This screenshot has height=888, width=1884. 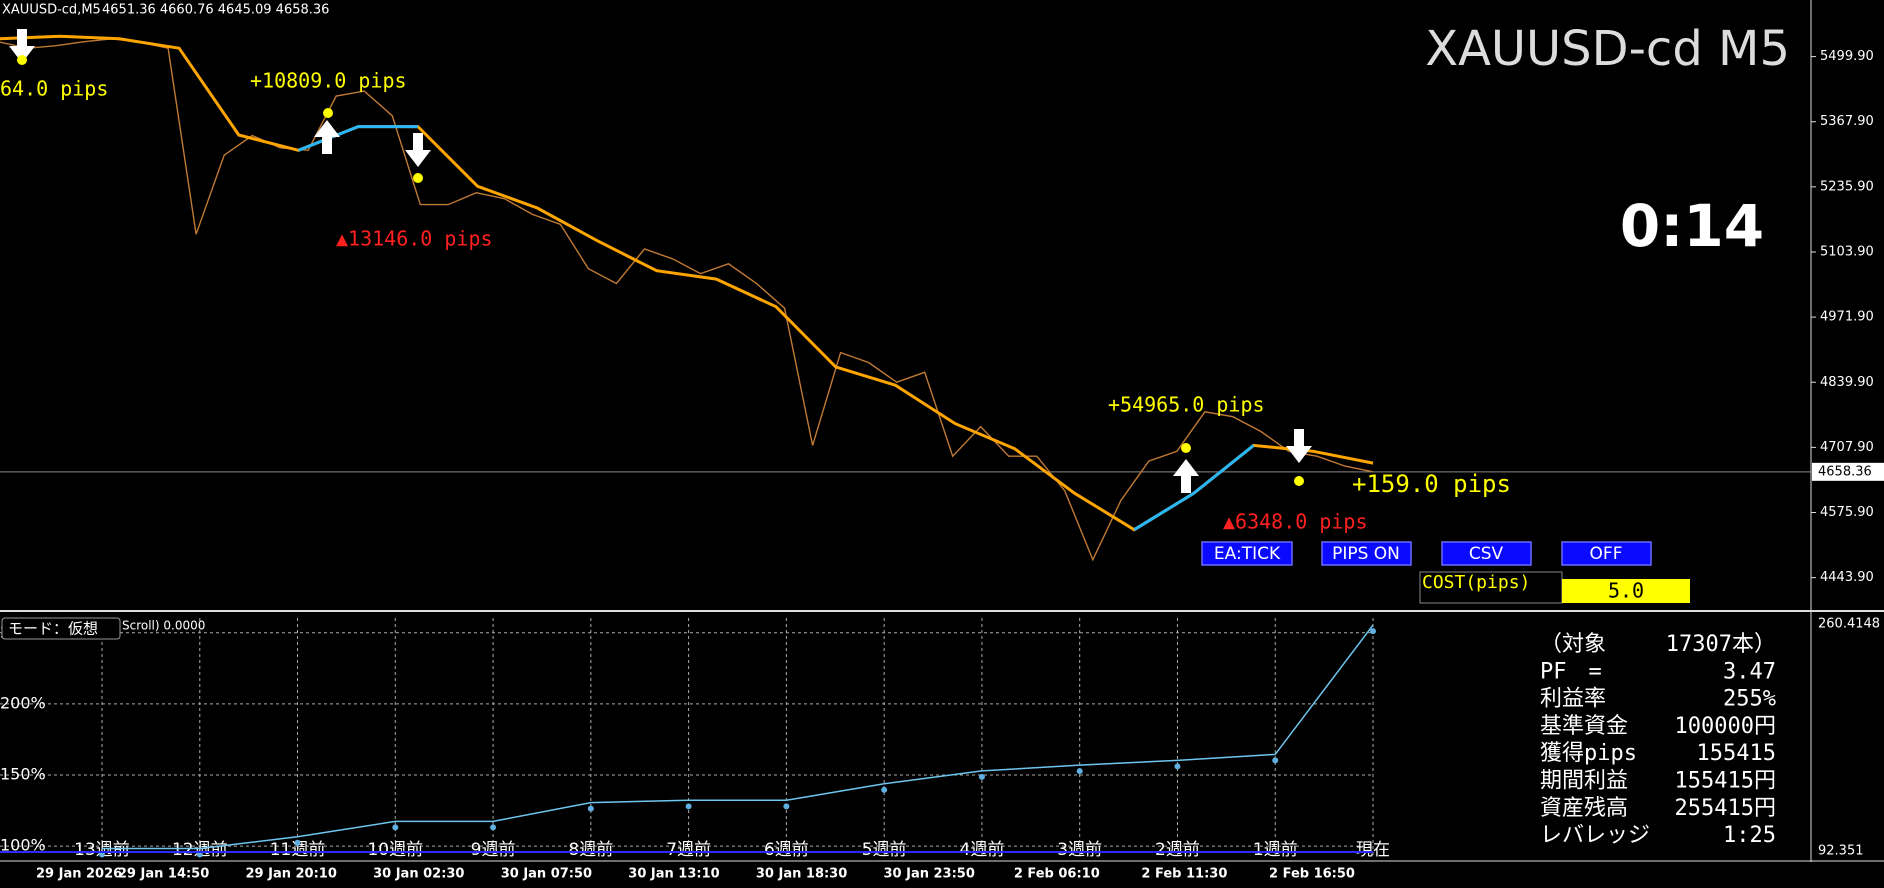 What do you see at coordinates (1847, 121) in the screenshot?
I see `y-tick-label: 5367.90` at bounding box center [1847, 121].